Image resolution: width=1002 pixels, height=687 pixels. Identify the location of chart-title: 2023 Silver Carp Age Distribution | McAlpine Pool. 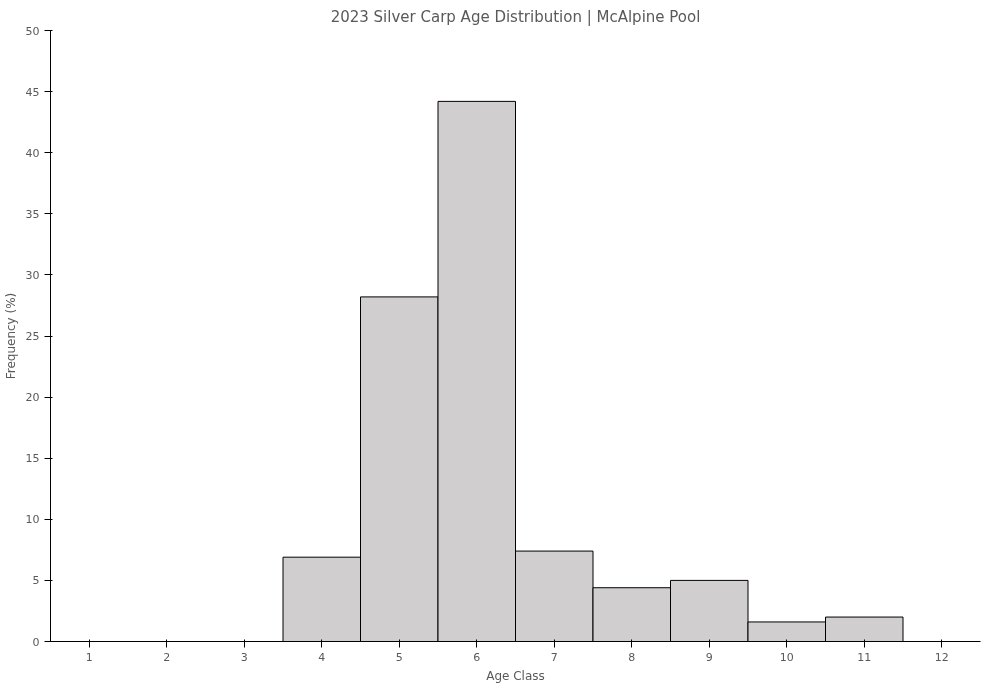
(515, 16).